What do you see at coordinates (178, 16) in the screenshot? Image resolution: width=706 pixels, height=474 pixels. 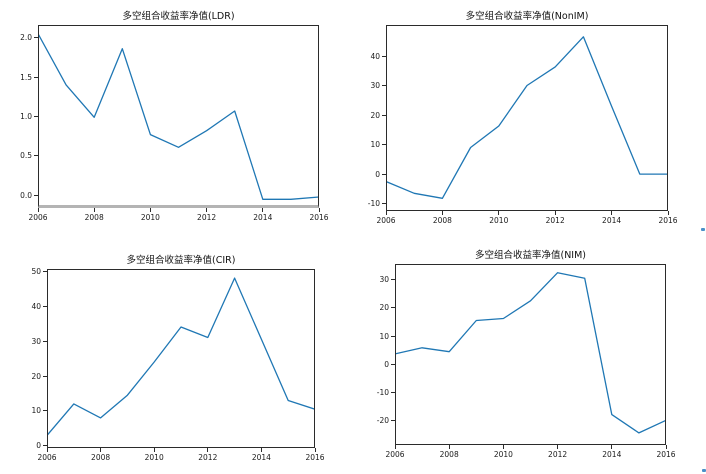 I see `chart-title-ldr: 多空组合收益率净值(LDR)` at bounding box center [178, 16].